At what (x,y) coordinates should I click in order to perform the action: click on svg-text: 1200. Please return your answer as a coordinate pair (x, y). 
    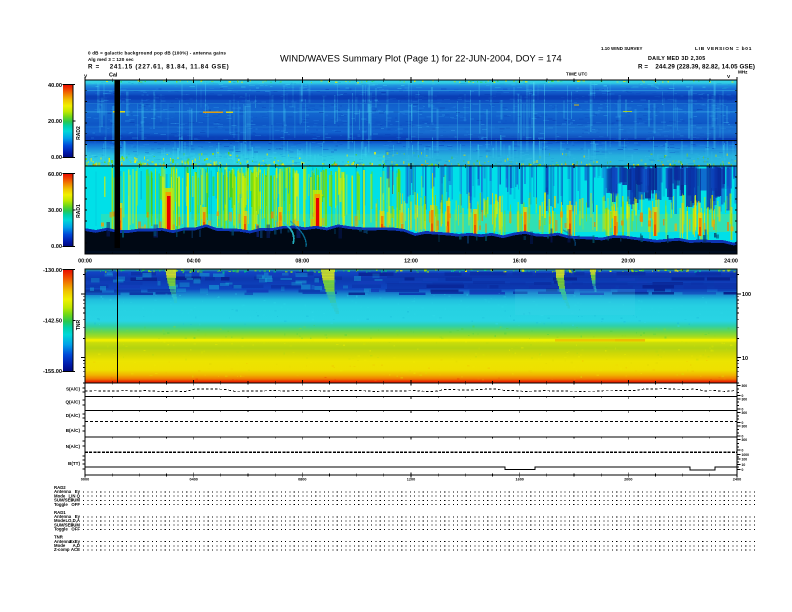
    Looking at the image, I should click on (411, 480).